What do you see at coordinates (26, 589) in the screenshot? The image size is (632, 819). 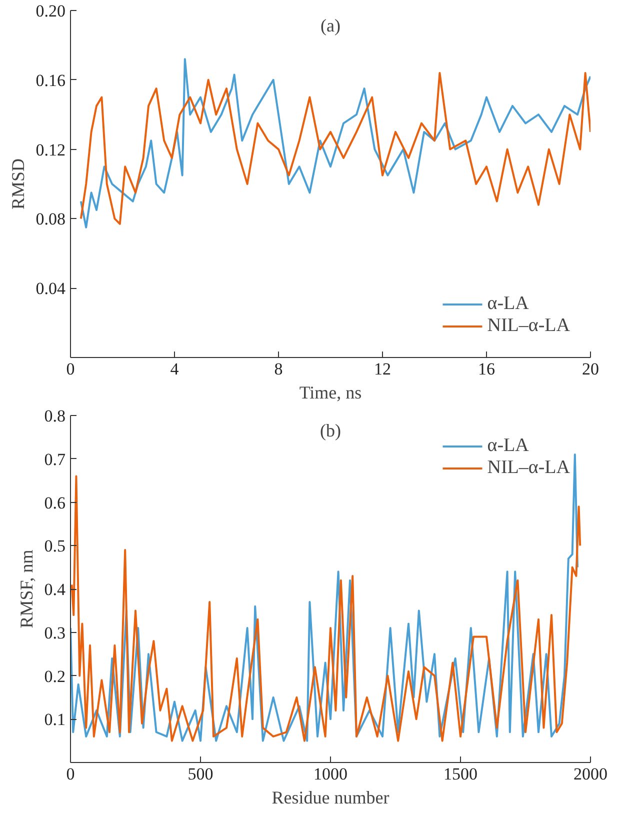 I see `y-axis-title: RMSF, nm` at bounding box center [26, 589].